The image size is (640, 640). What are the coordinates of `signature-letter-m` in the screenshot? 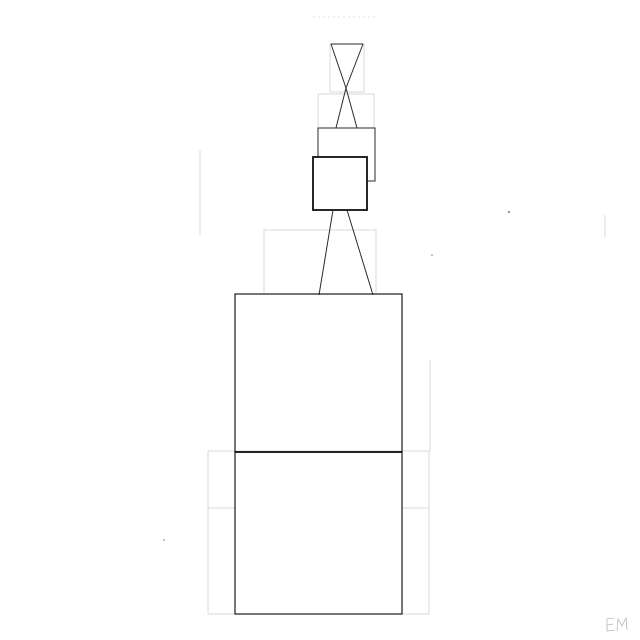 It's located at (622, 624).